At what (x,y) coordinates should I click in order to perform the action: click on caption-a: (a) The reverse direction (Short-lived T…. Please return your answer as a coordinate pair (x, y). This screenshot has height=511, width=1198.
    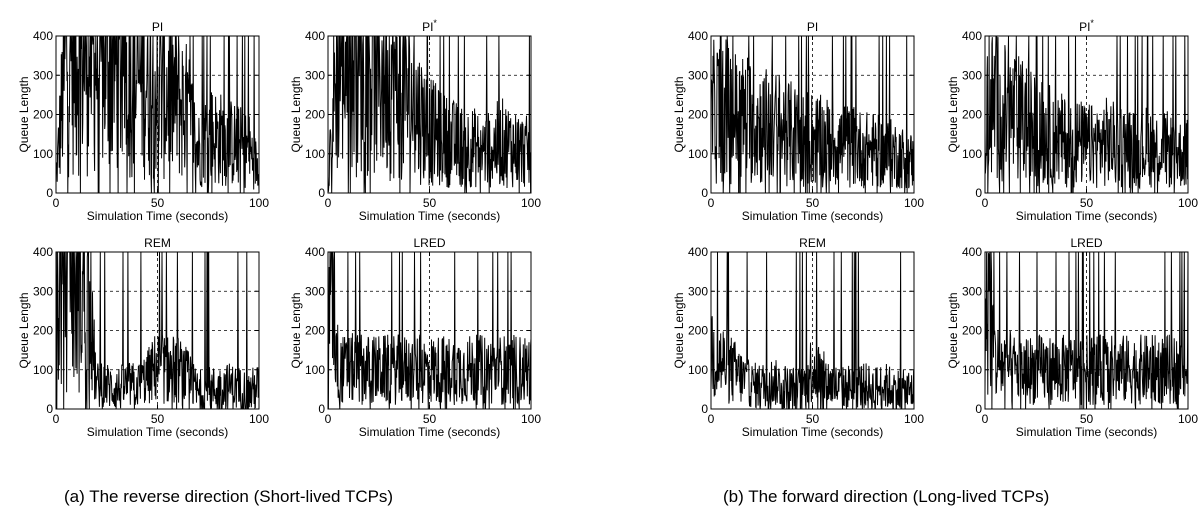
    Looking at the image, I should click on (229, 496).